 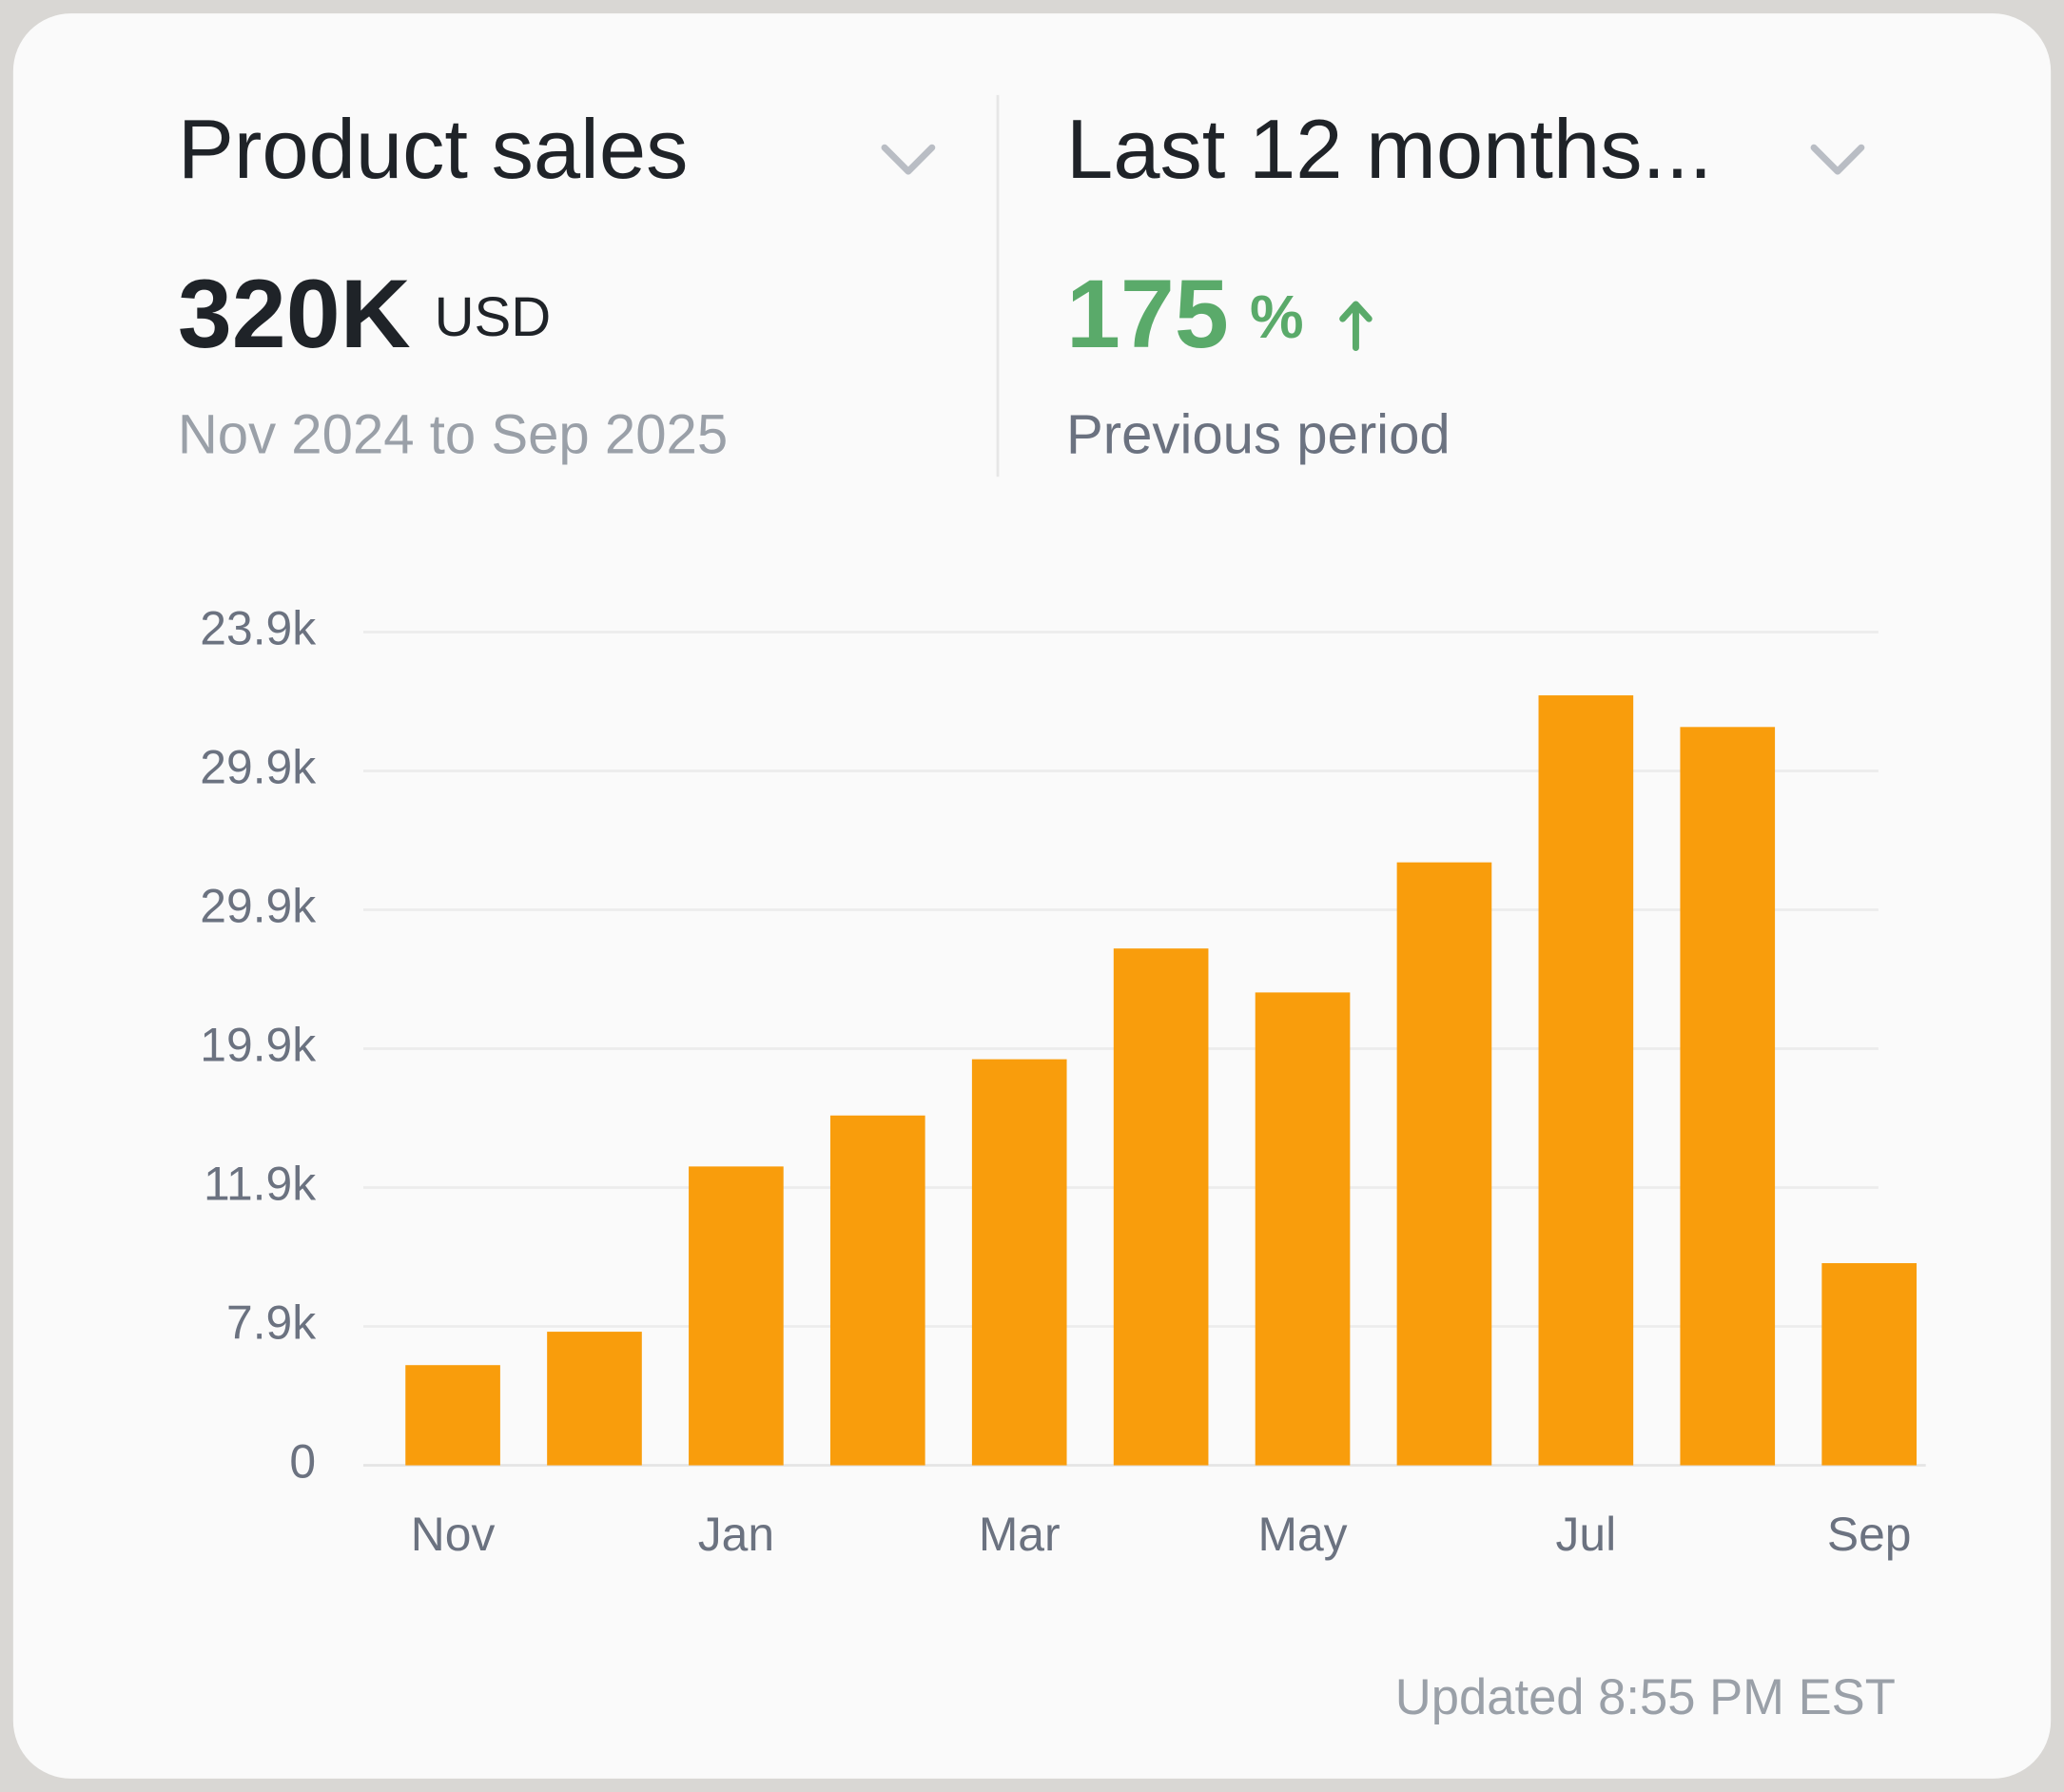 What do you see at coordinates (1356, 327) in the screenshot?
I see `up-arrow` at bounding box center [1356, 327].